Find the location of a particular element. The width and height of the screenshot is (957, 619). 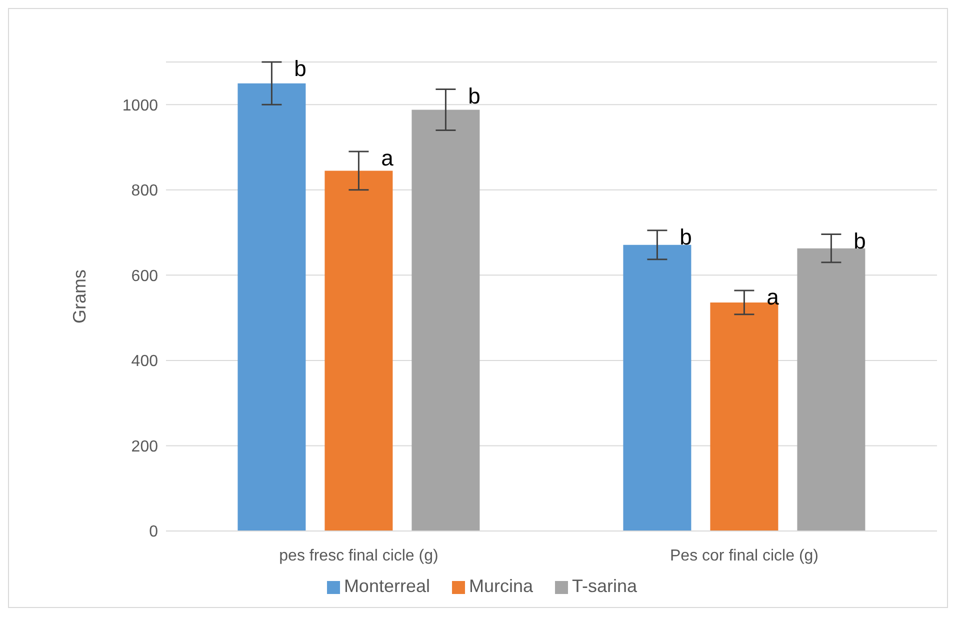

y-tick-label: 400 is located at coordinates (144, 361).